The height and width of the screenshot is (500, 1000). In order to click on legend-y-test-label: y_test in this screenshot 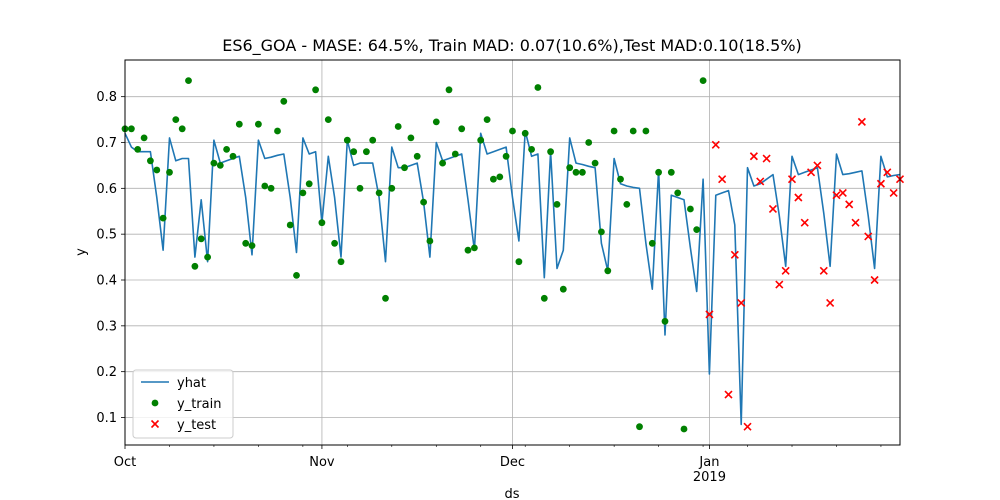, I will do `click(196, 425)`.